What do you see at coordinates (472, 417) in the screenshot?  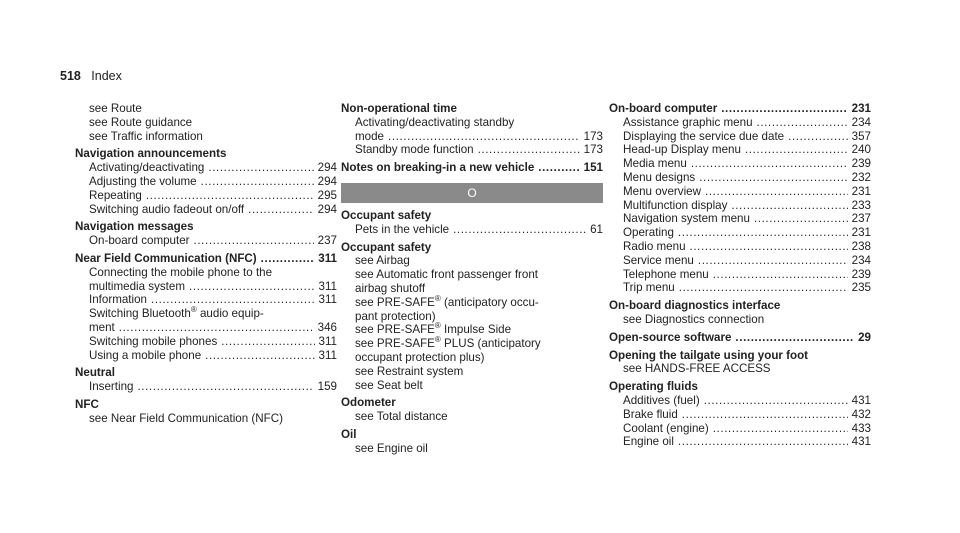 I see `index-entry: see Total distance` at bounding box center [472, 417].